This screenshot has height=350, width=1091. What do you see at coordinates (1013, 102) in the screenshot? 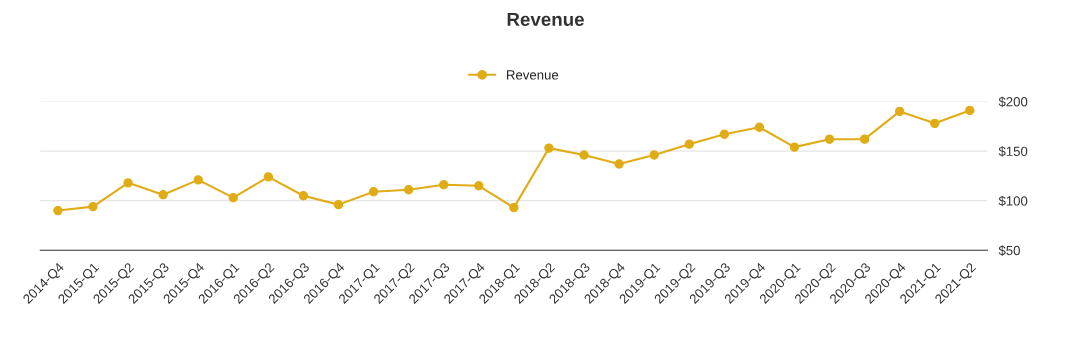
I see `y-tick-label: $200` at bounding box center [1013, 102].